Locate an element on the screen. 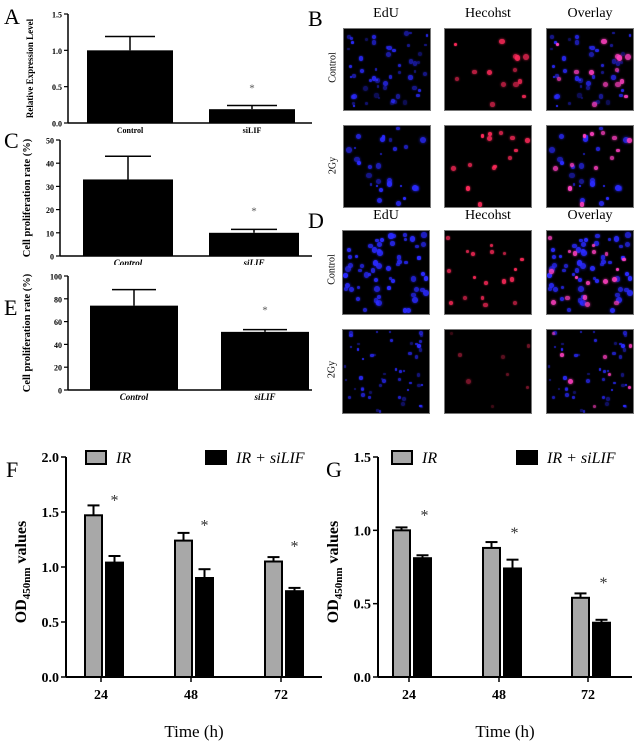 The width and height of the screenshot is (642, 741). micrograph-d-control-hoechst is located at coordinates (488, 272).